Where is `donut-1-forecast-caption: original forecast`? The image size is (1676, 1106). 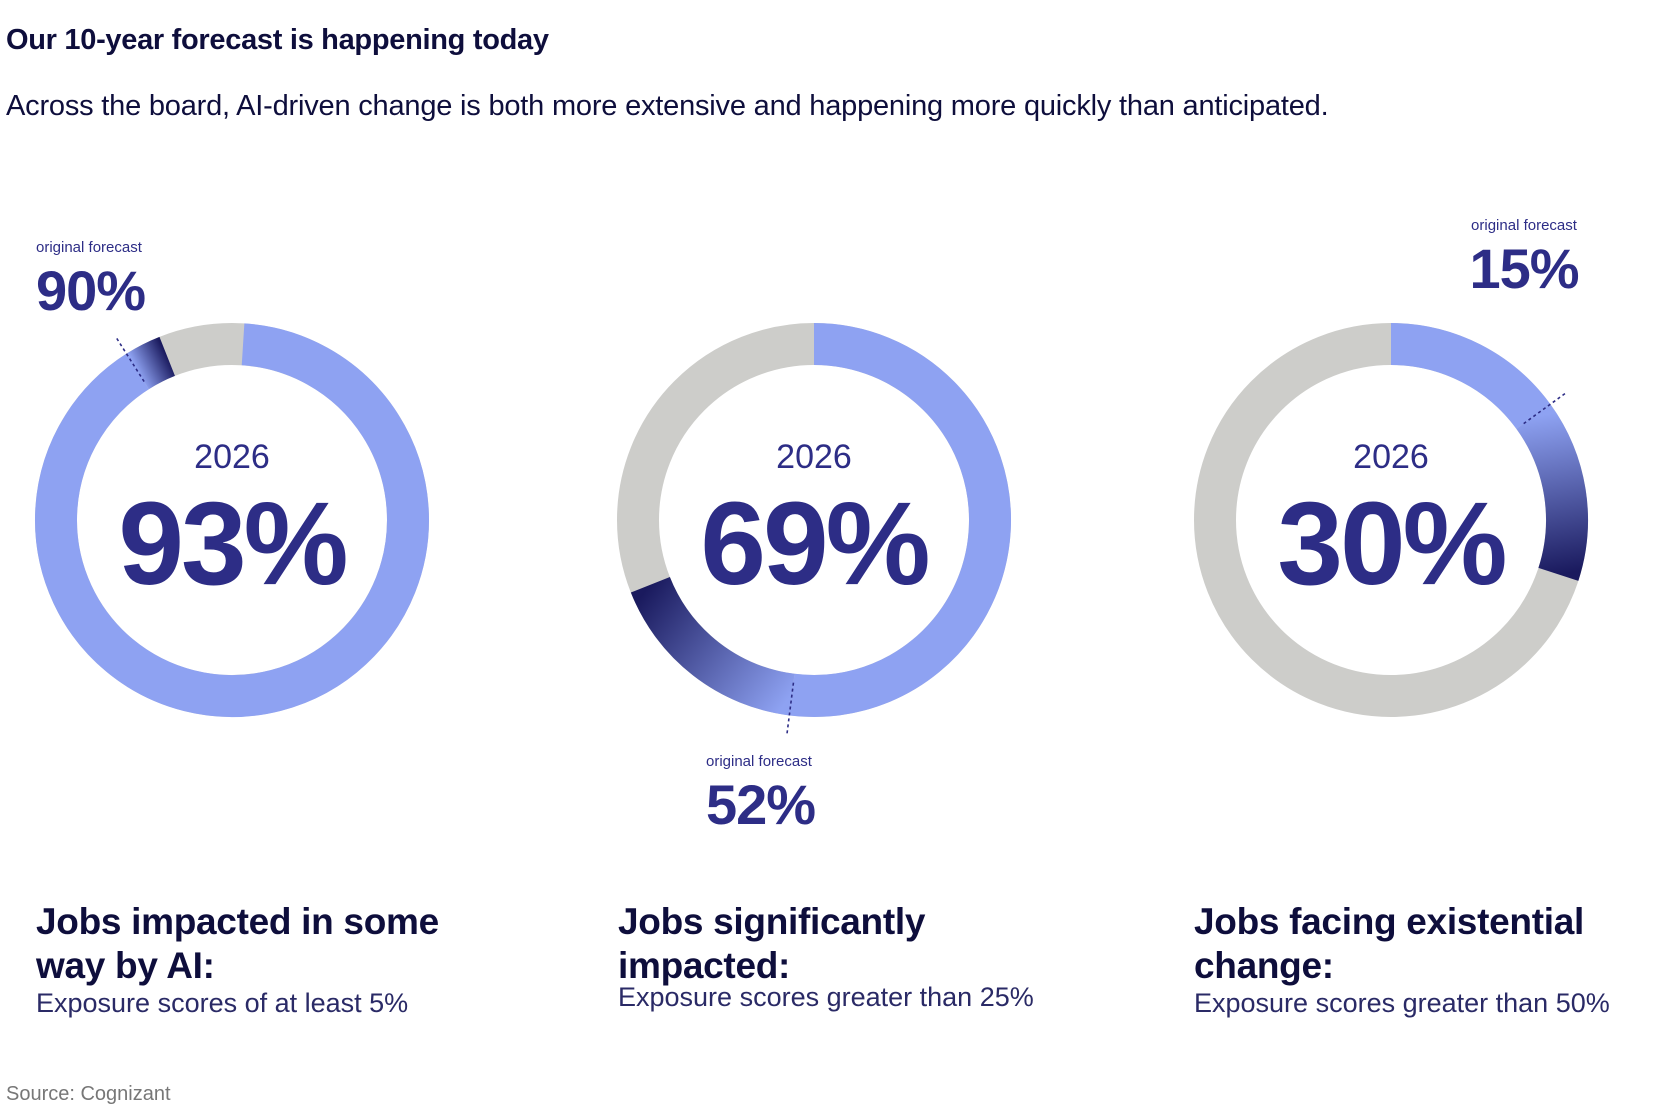
donut-1-forecast-caption: original forecast is located at coordinates (89, 247).